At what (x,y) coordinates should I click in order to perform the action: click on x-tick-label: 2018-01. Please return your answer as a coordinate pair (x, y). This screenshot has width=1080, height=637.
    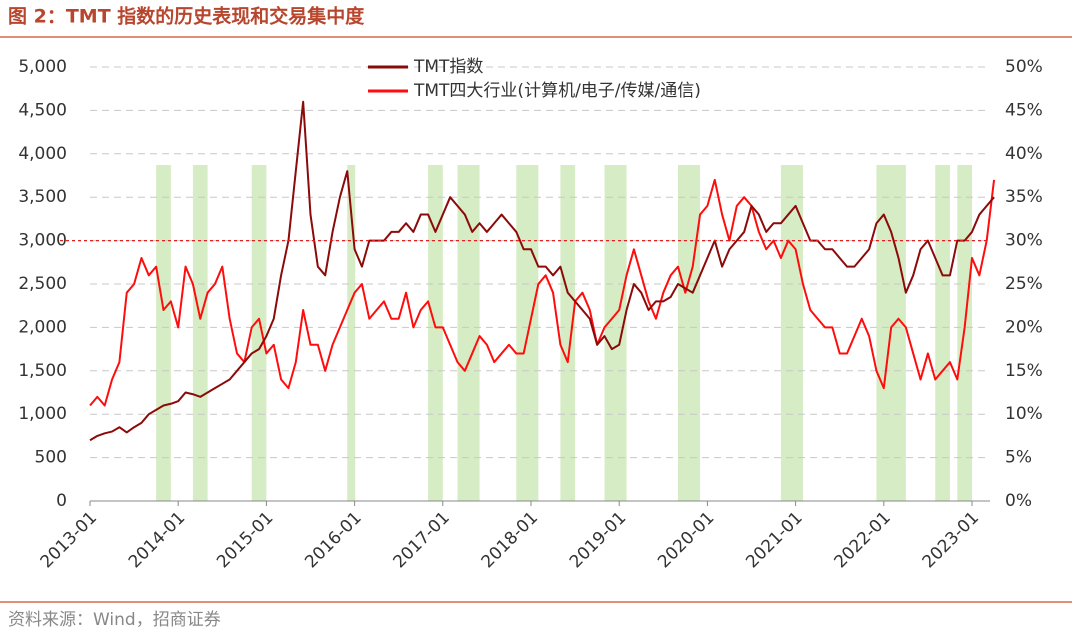
    Looking at the image, I should click on (510, 540).